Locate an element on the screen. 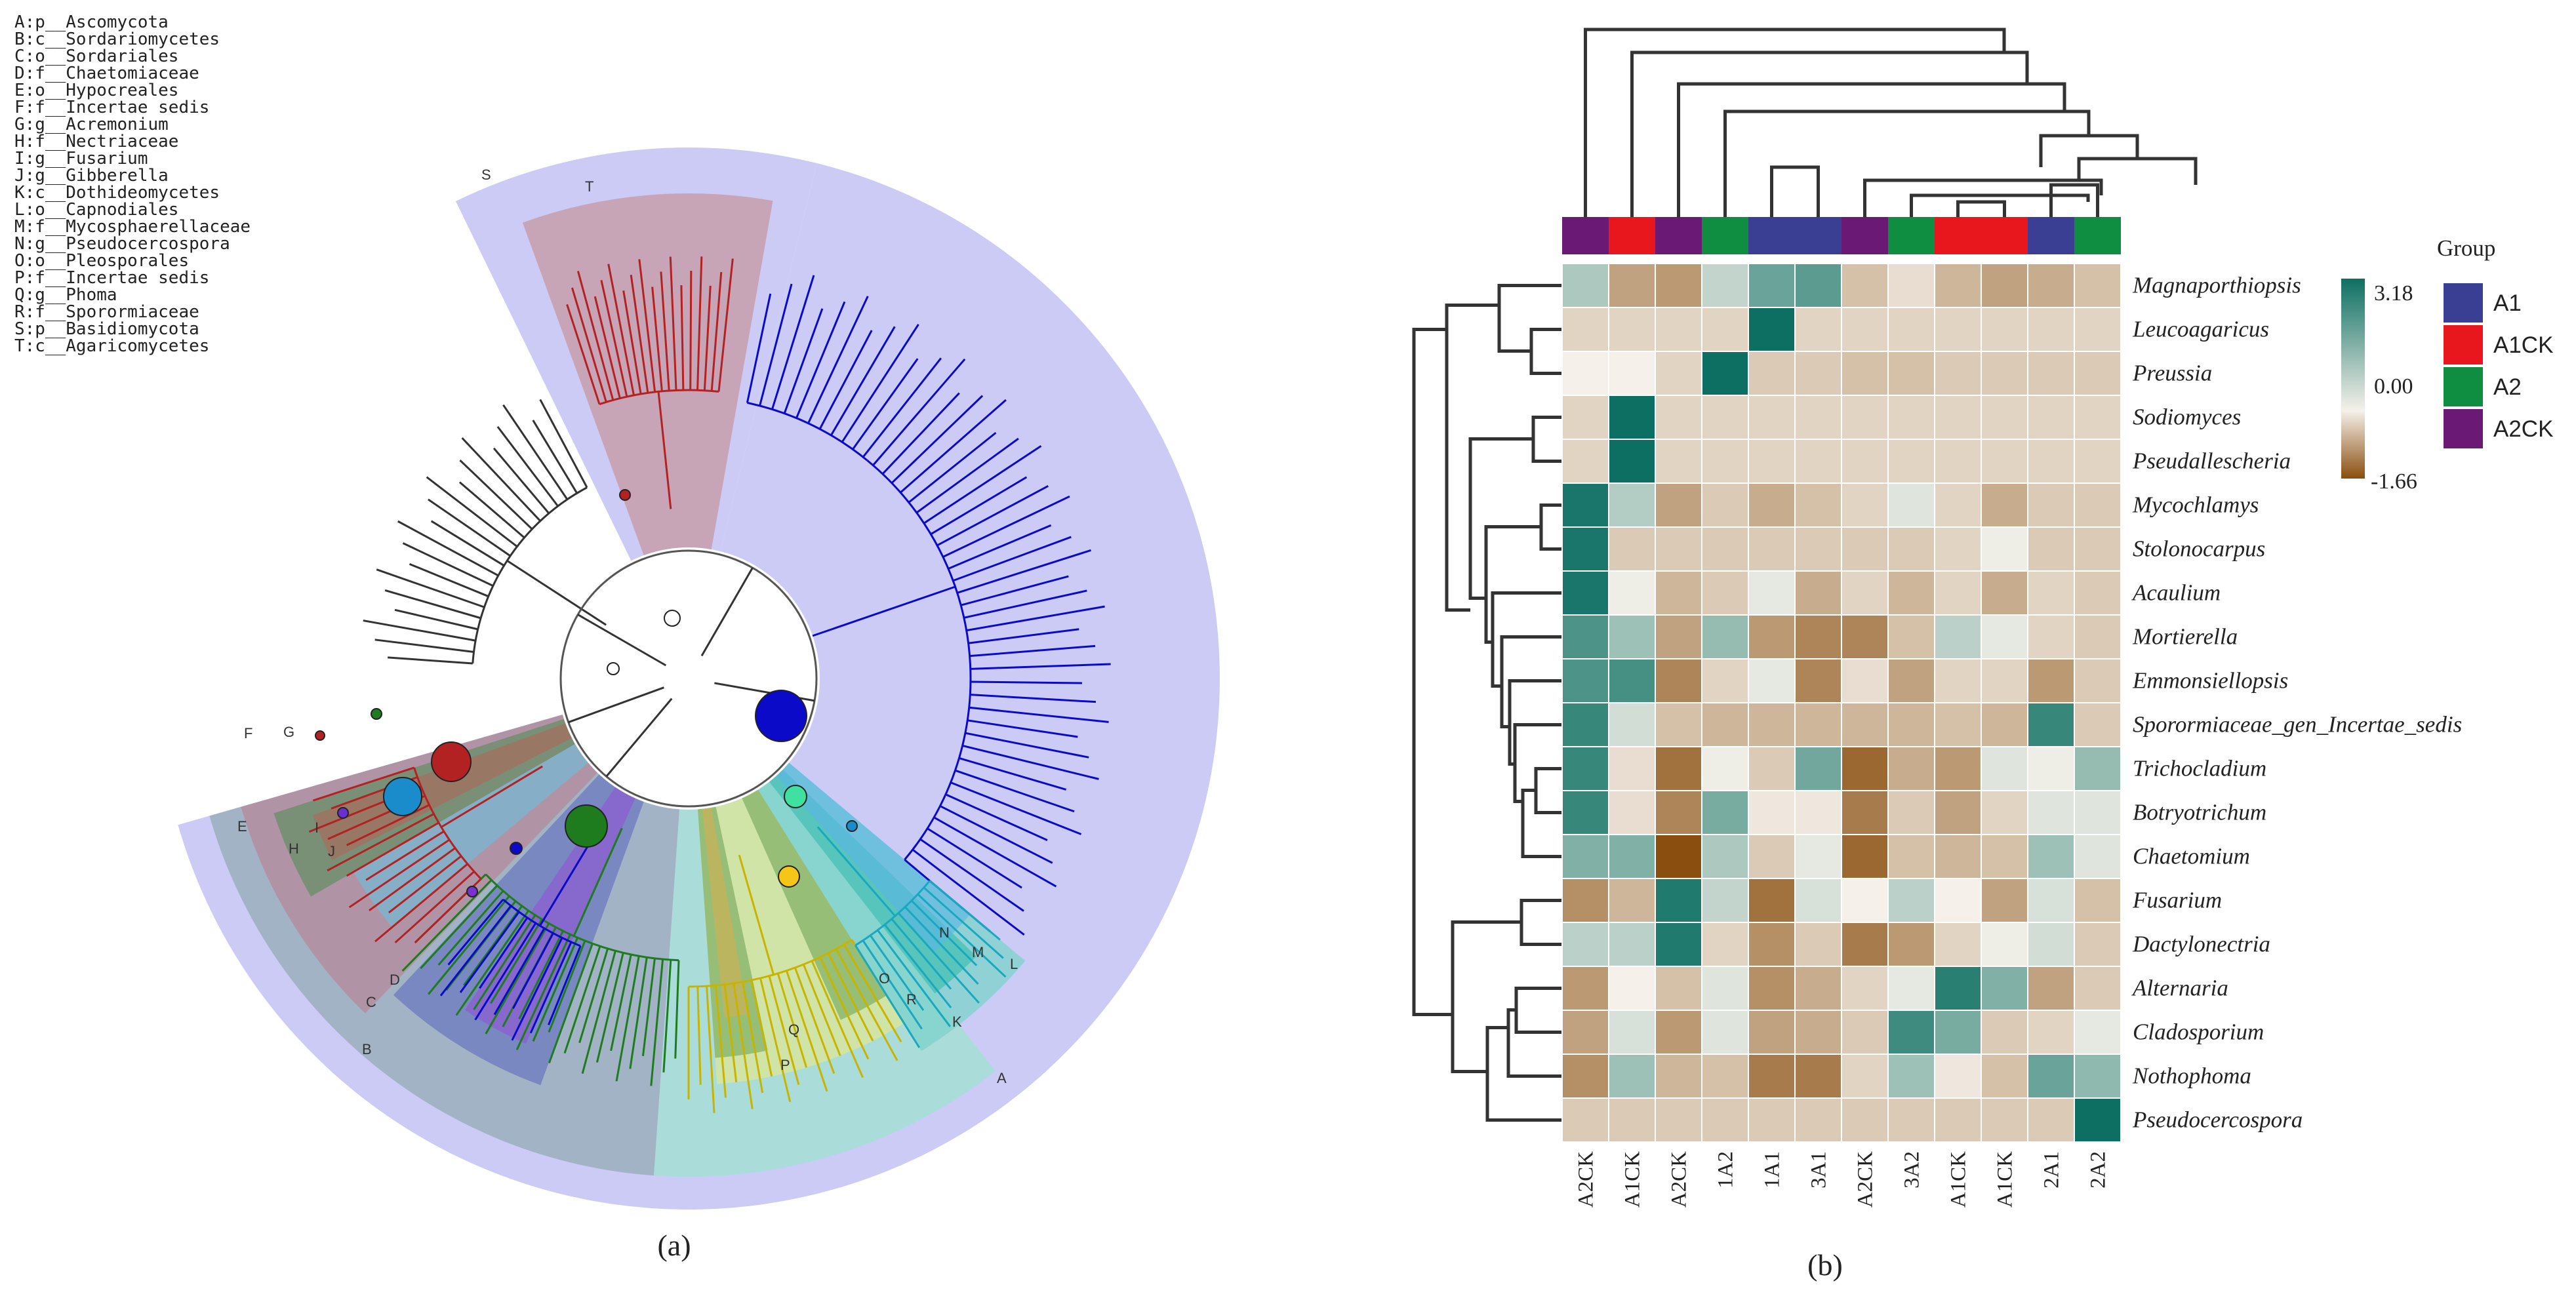 This screenshot has width=2576, height=1300. color-scale: 3.18 0.00 -1.66 is located at coordinates (2379, 386).